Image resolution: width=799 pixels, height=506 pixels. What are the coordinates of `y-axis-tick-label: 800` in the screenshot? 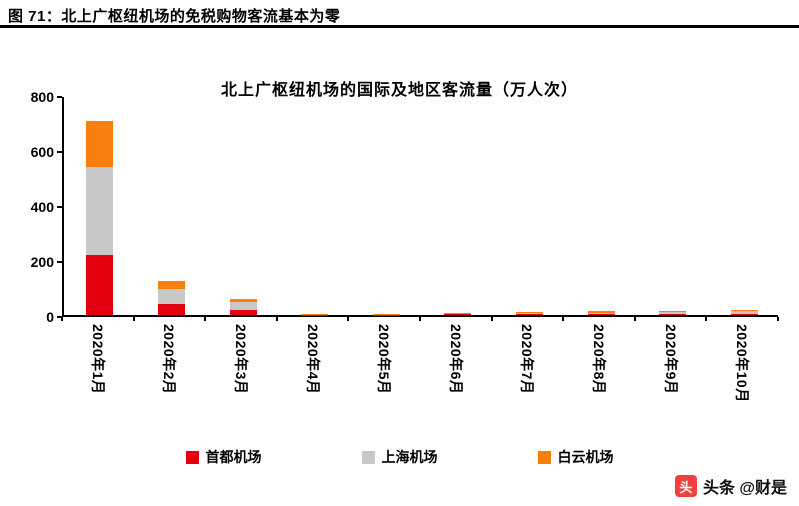 It's located at (42, 97).